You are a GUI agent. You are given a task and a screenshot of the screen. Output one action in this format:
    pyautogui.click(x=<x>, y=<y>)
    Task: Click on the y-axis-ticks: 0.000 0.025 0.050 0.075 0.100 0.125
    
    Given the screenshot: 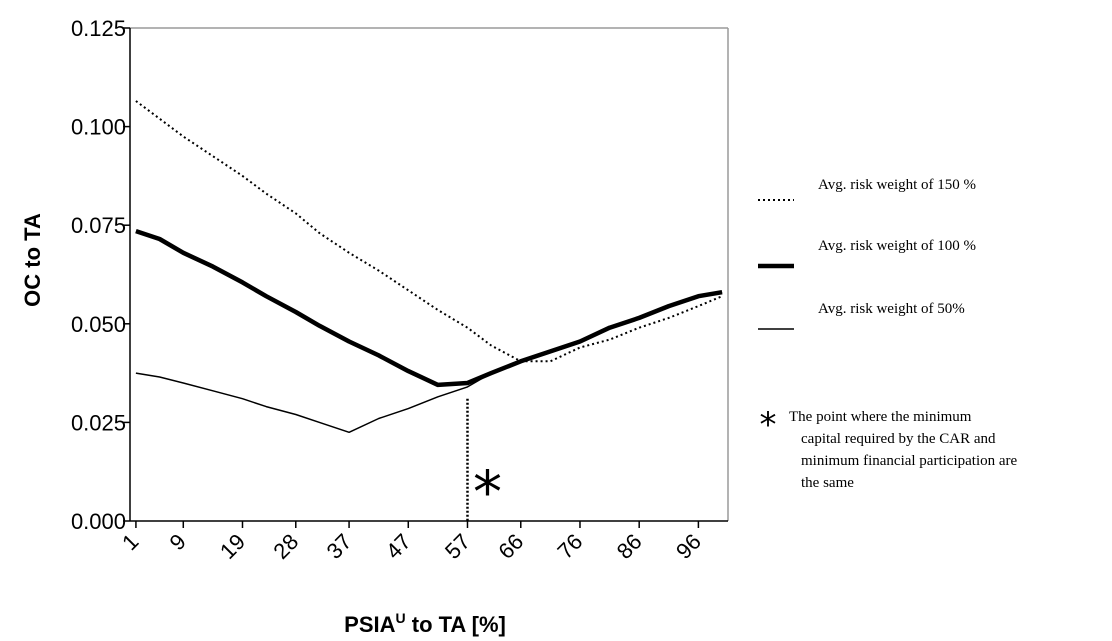 What is the action you would take?
    pyautogui.click(x=100, y=275)
    